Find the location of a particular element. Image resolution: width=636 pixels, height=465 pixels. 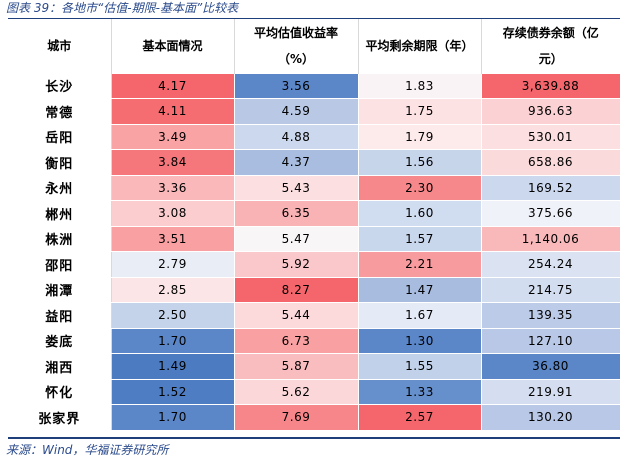

term-cell: 1.67 is located at coordinates (419, 315).